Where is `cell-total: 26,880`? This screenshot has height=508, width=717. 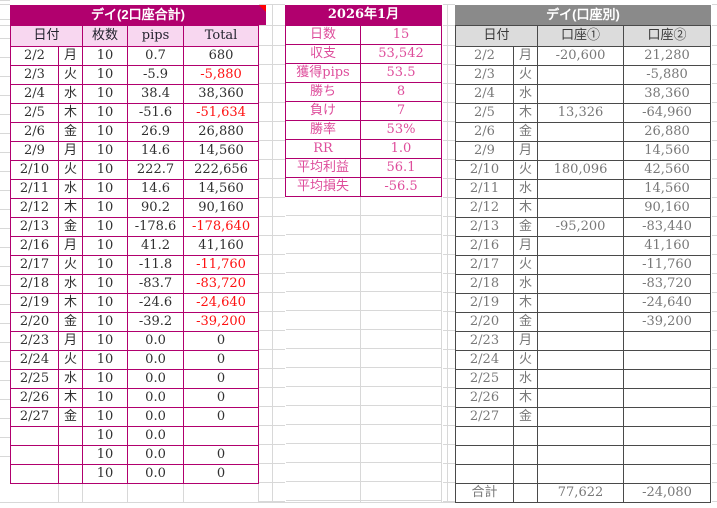 cell-total: 26,880 is located at coordinates (221, 132).